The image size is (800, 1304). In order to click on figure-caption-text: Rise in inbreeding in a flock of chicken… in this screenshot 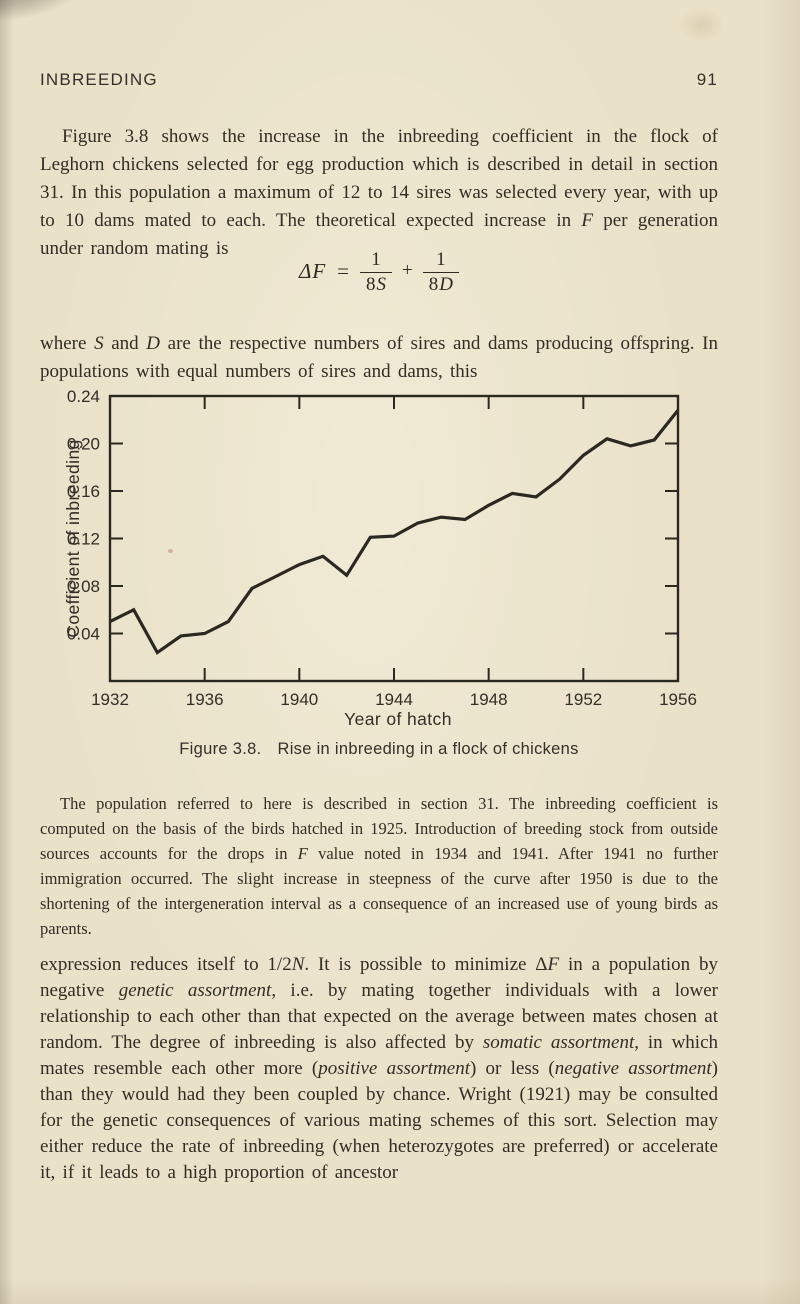, I will do `click(428, 749)`.